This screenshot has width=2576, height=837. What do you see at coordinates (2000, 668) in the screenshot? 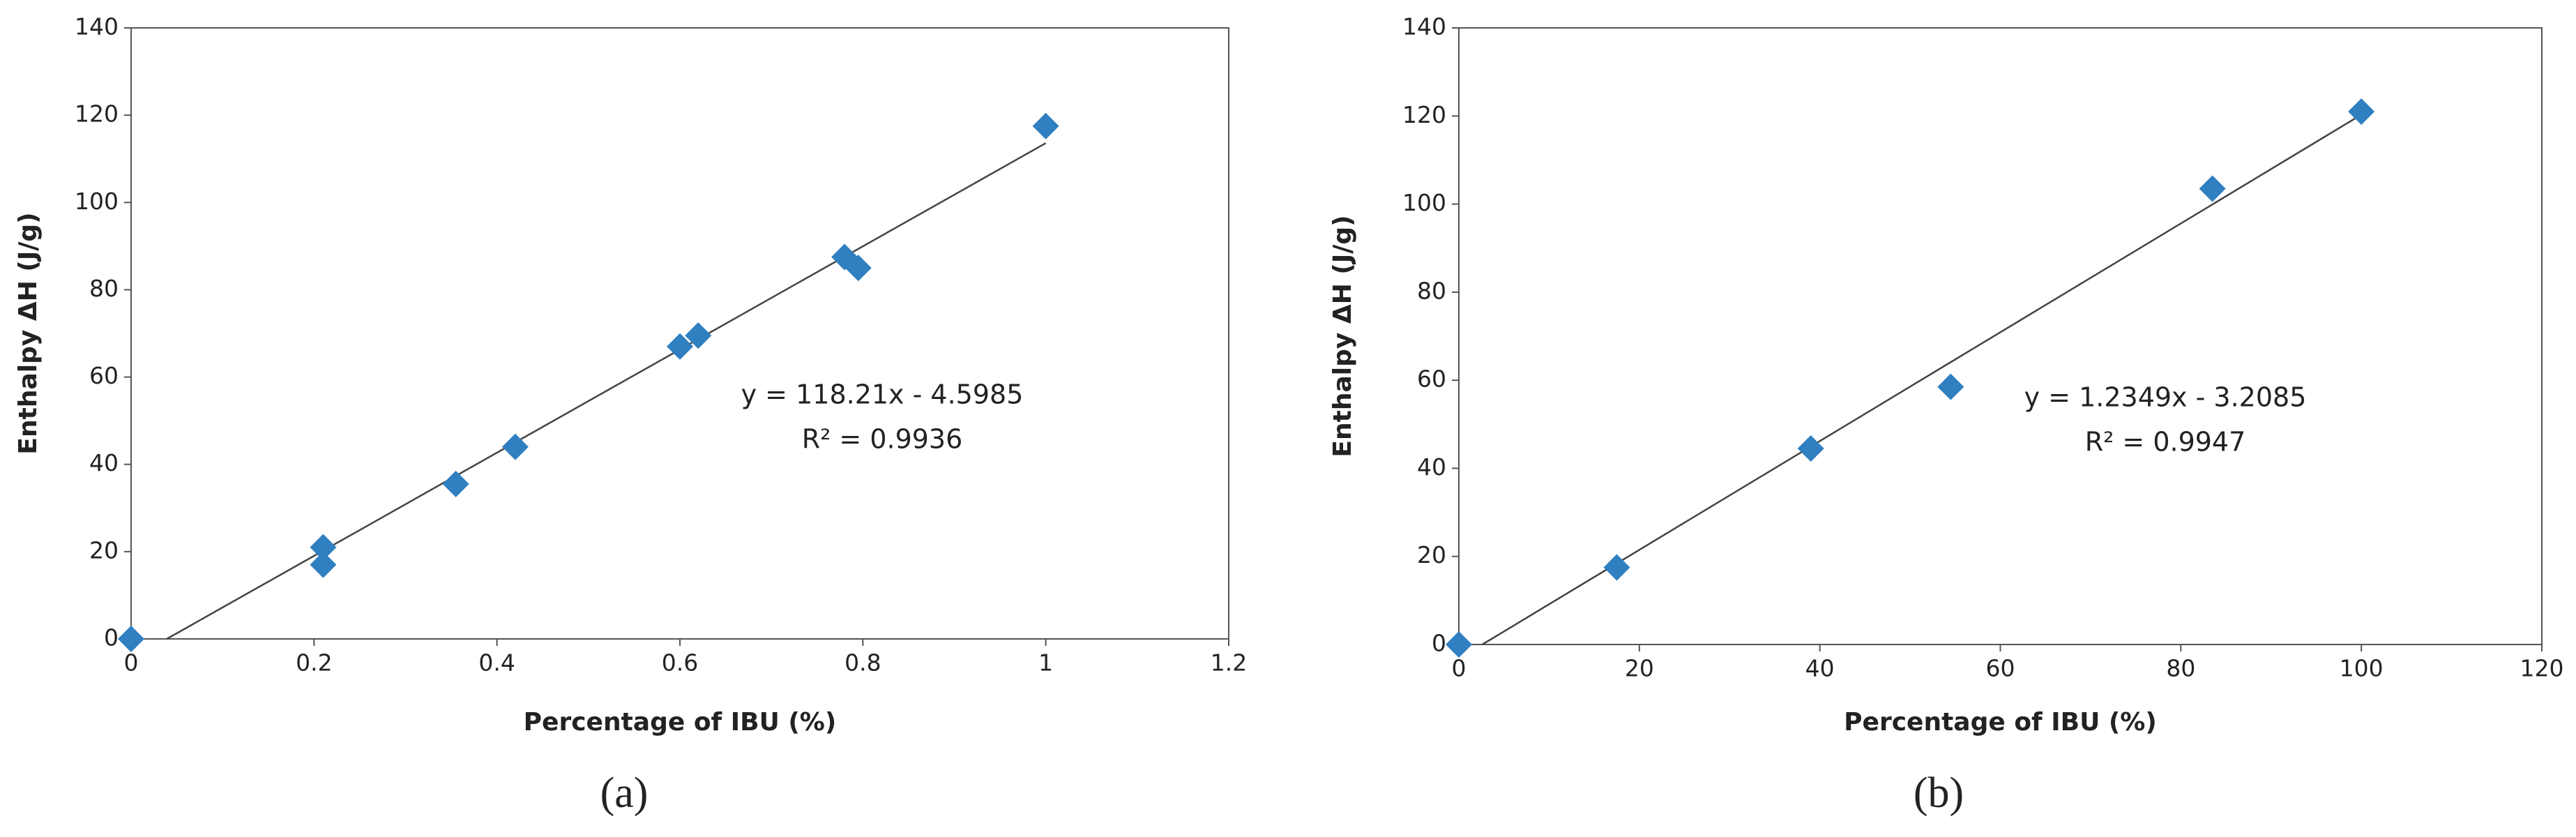
I see `x-tick-label: 60` at bounding box center [2000, 668].